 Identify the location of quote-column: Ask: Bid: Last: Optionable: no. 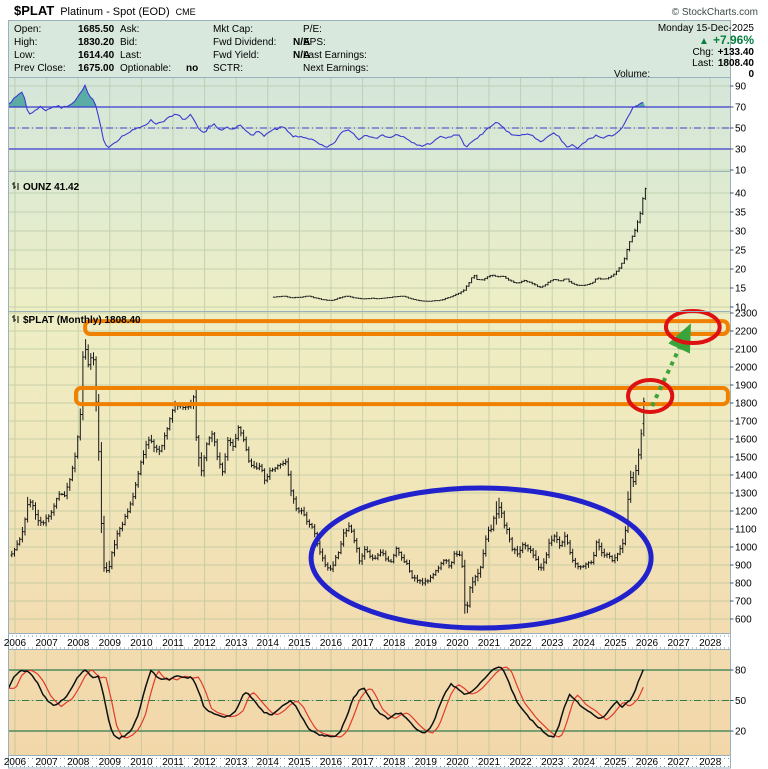
(159, 49).